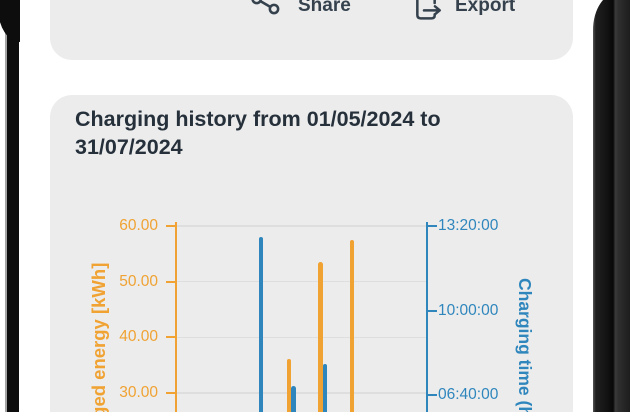 This screenshot has width=630, height=412. I want to click on right-axis-tick-label: 10:00:00, so click(468, 310).